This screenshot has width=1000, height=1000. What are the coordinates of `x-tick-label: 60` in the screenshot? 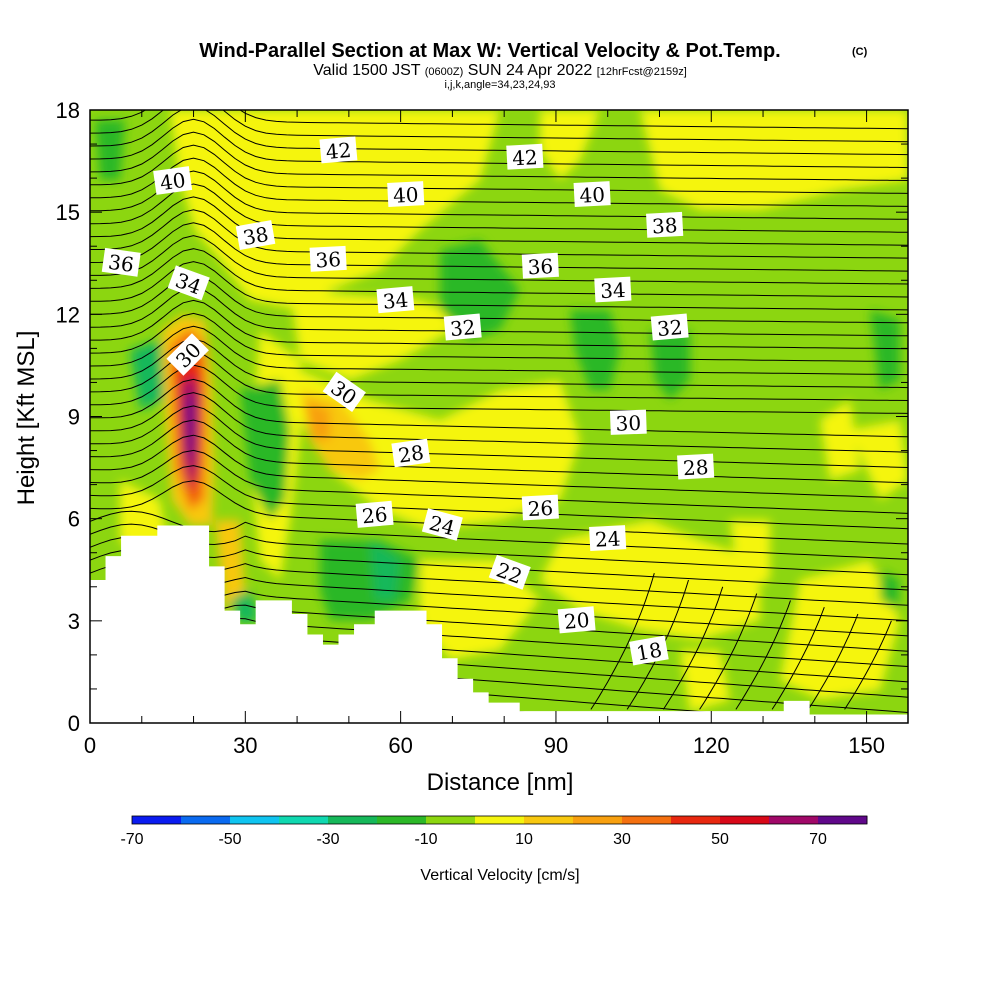 It's located at (400, 745).